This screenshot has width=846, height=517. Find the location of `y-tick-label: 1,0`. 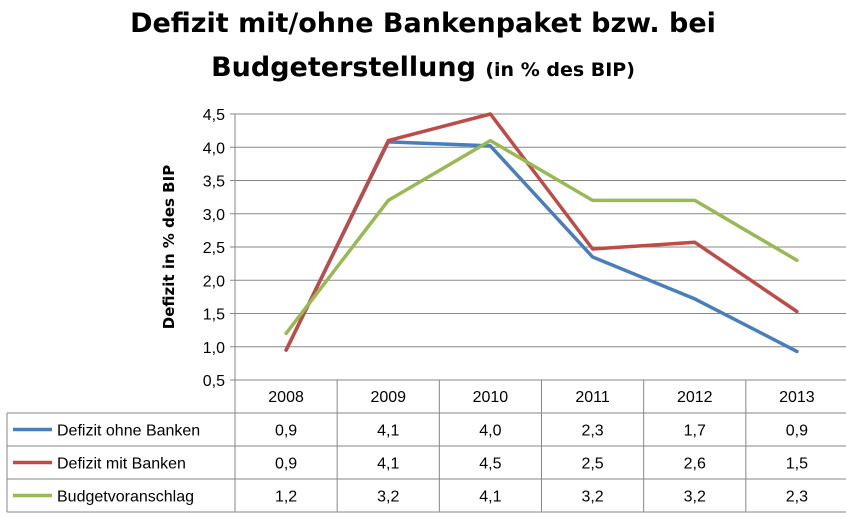

y-tick-label: 1,0 is located at coordinates (214, 348).